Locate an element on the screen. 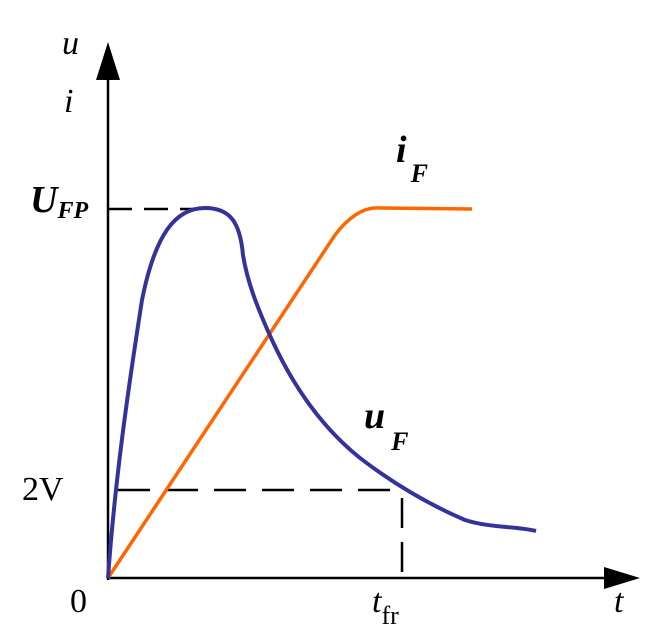 The image size is (654, 632). y-axis-label-i: i is located at coordinates (68, 101).